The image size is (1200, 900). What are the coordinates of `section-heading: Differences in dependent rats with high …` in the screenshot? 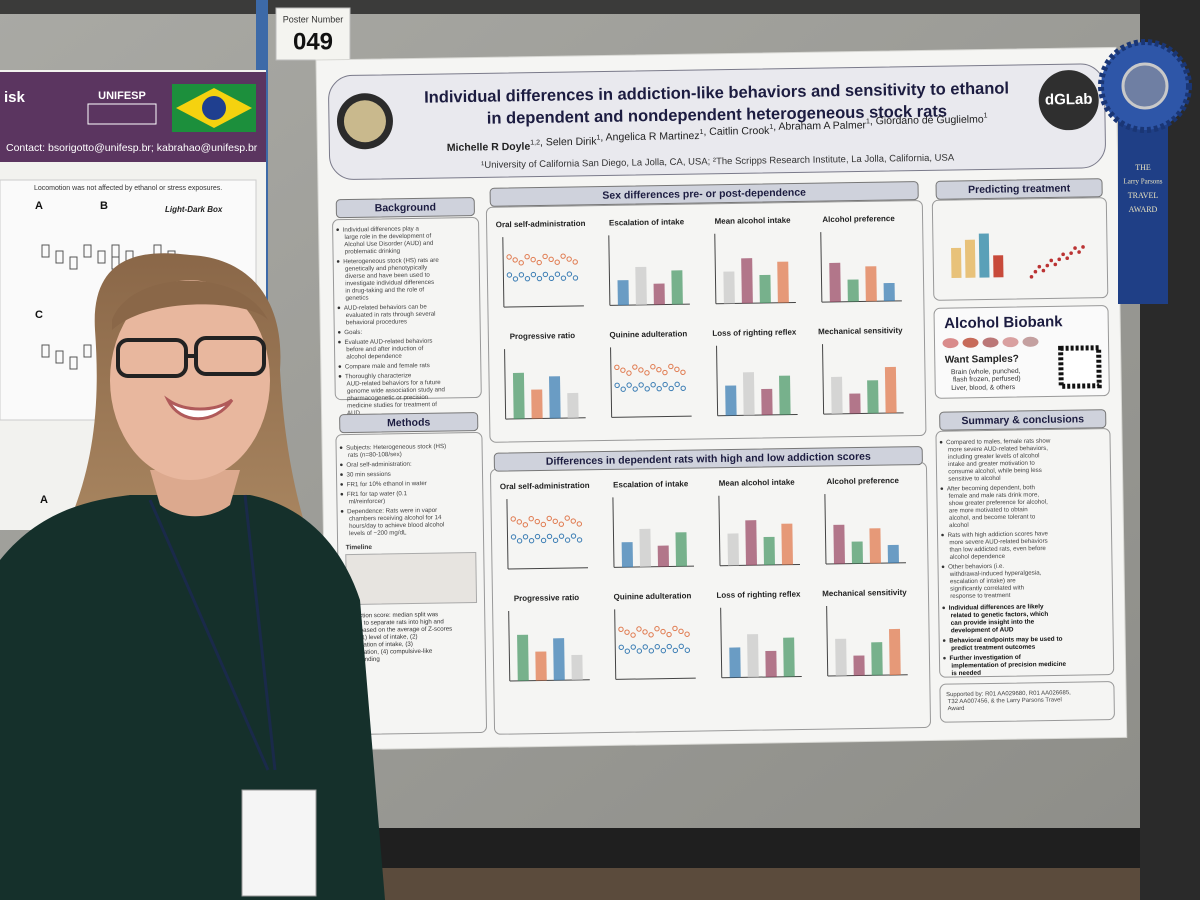 It's located at (708, 459).